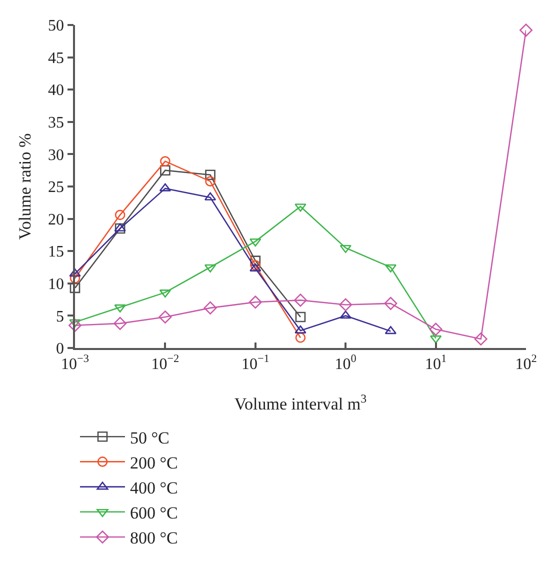 The height and width of the screenshot is (567, 549). Describe the element at coordinates (154, 488) in the screenshot. I see `legend-label: 400 °C` at that location.